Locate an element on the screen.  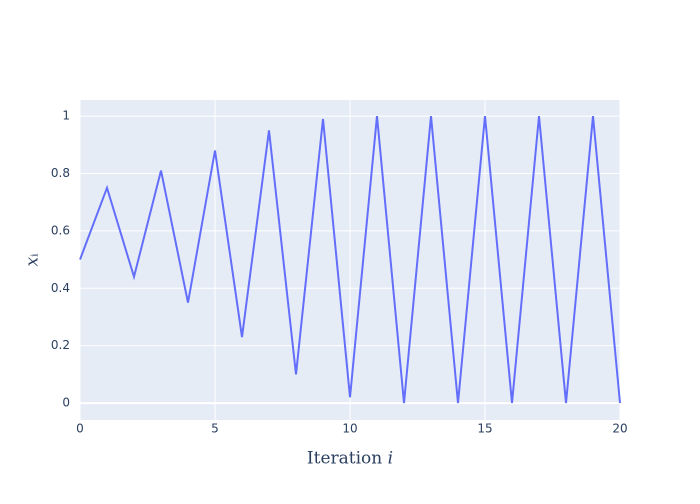
x-tick-label: 5 is located at coordinates (215, 429).